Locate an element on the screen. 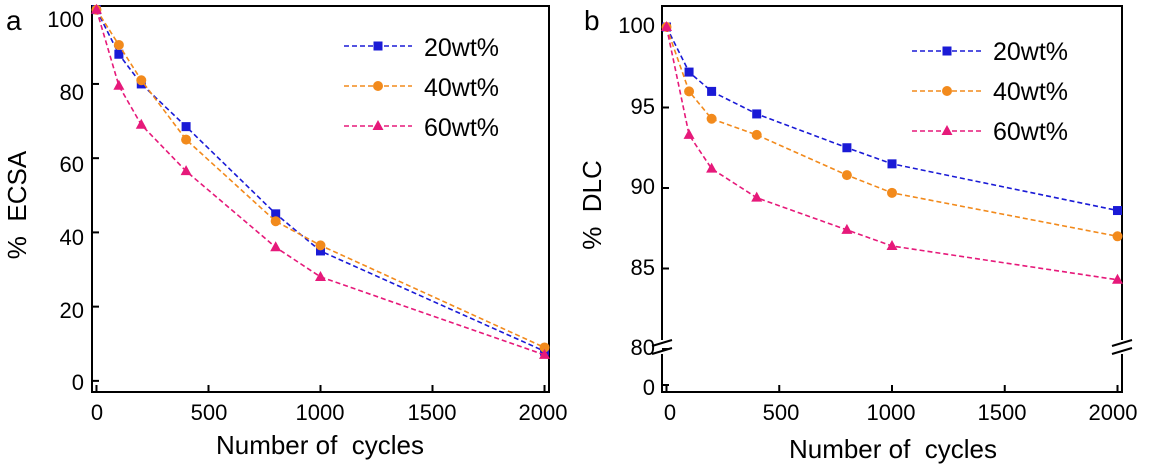  panel-a-y-tick-label: 100 is located at coordinates (65, 19).